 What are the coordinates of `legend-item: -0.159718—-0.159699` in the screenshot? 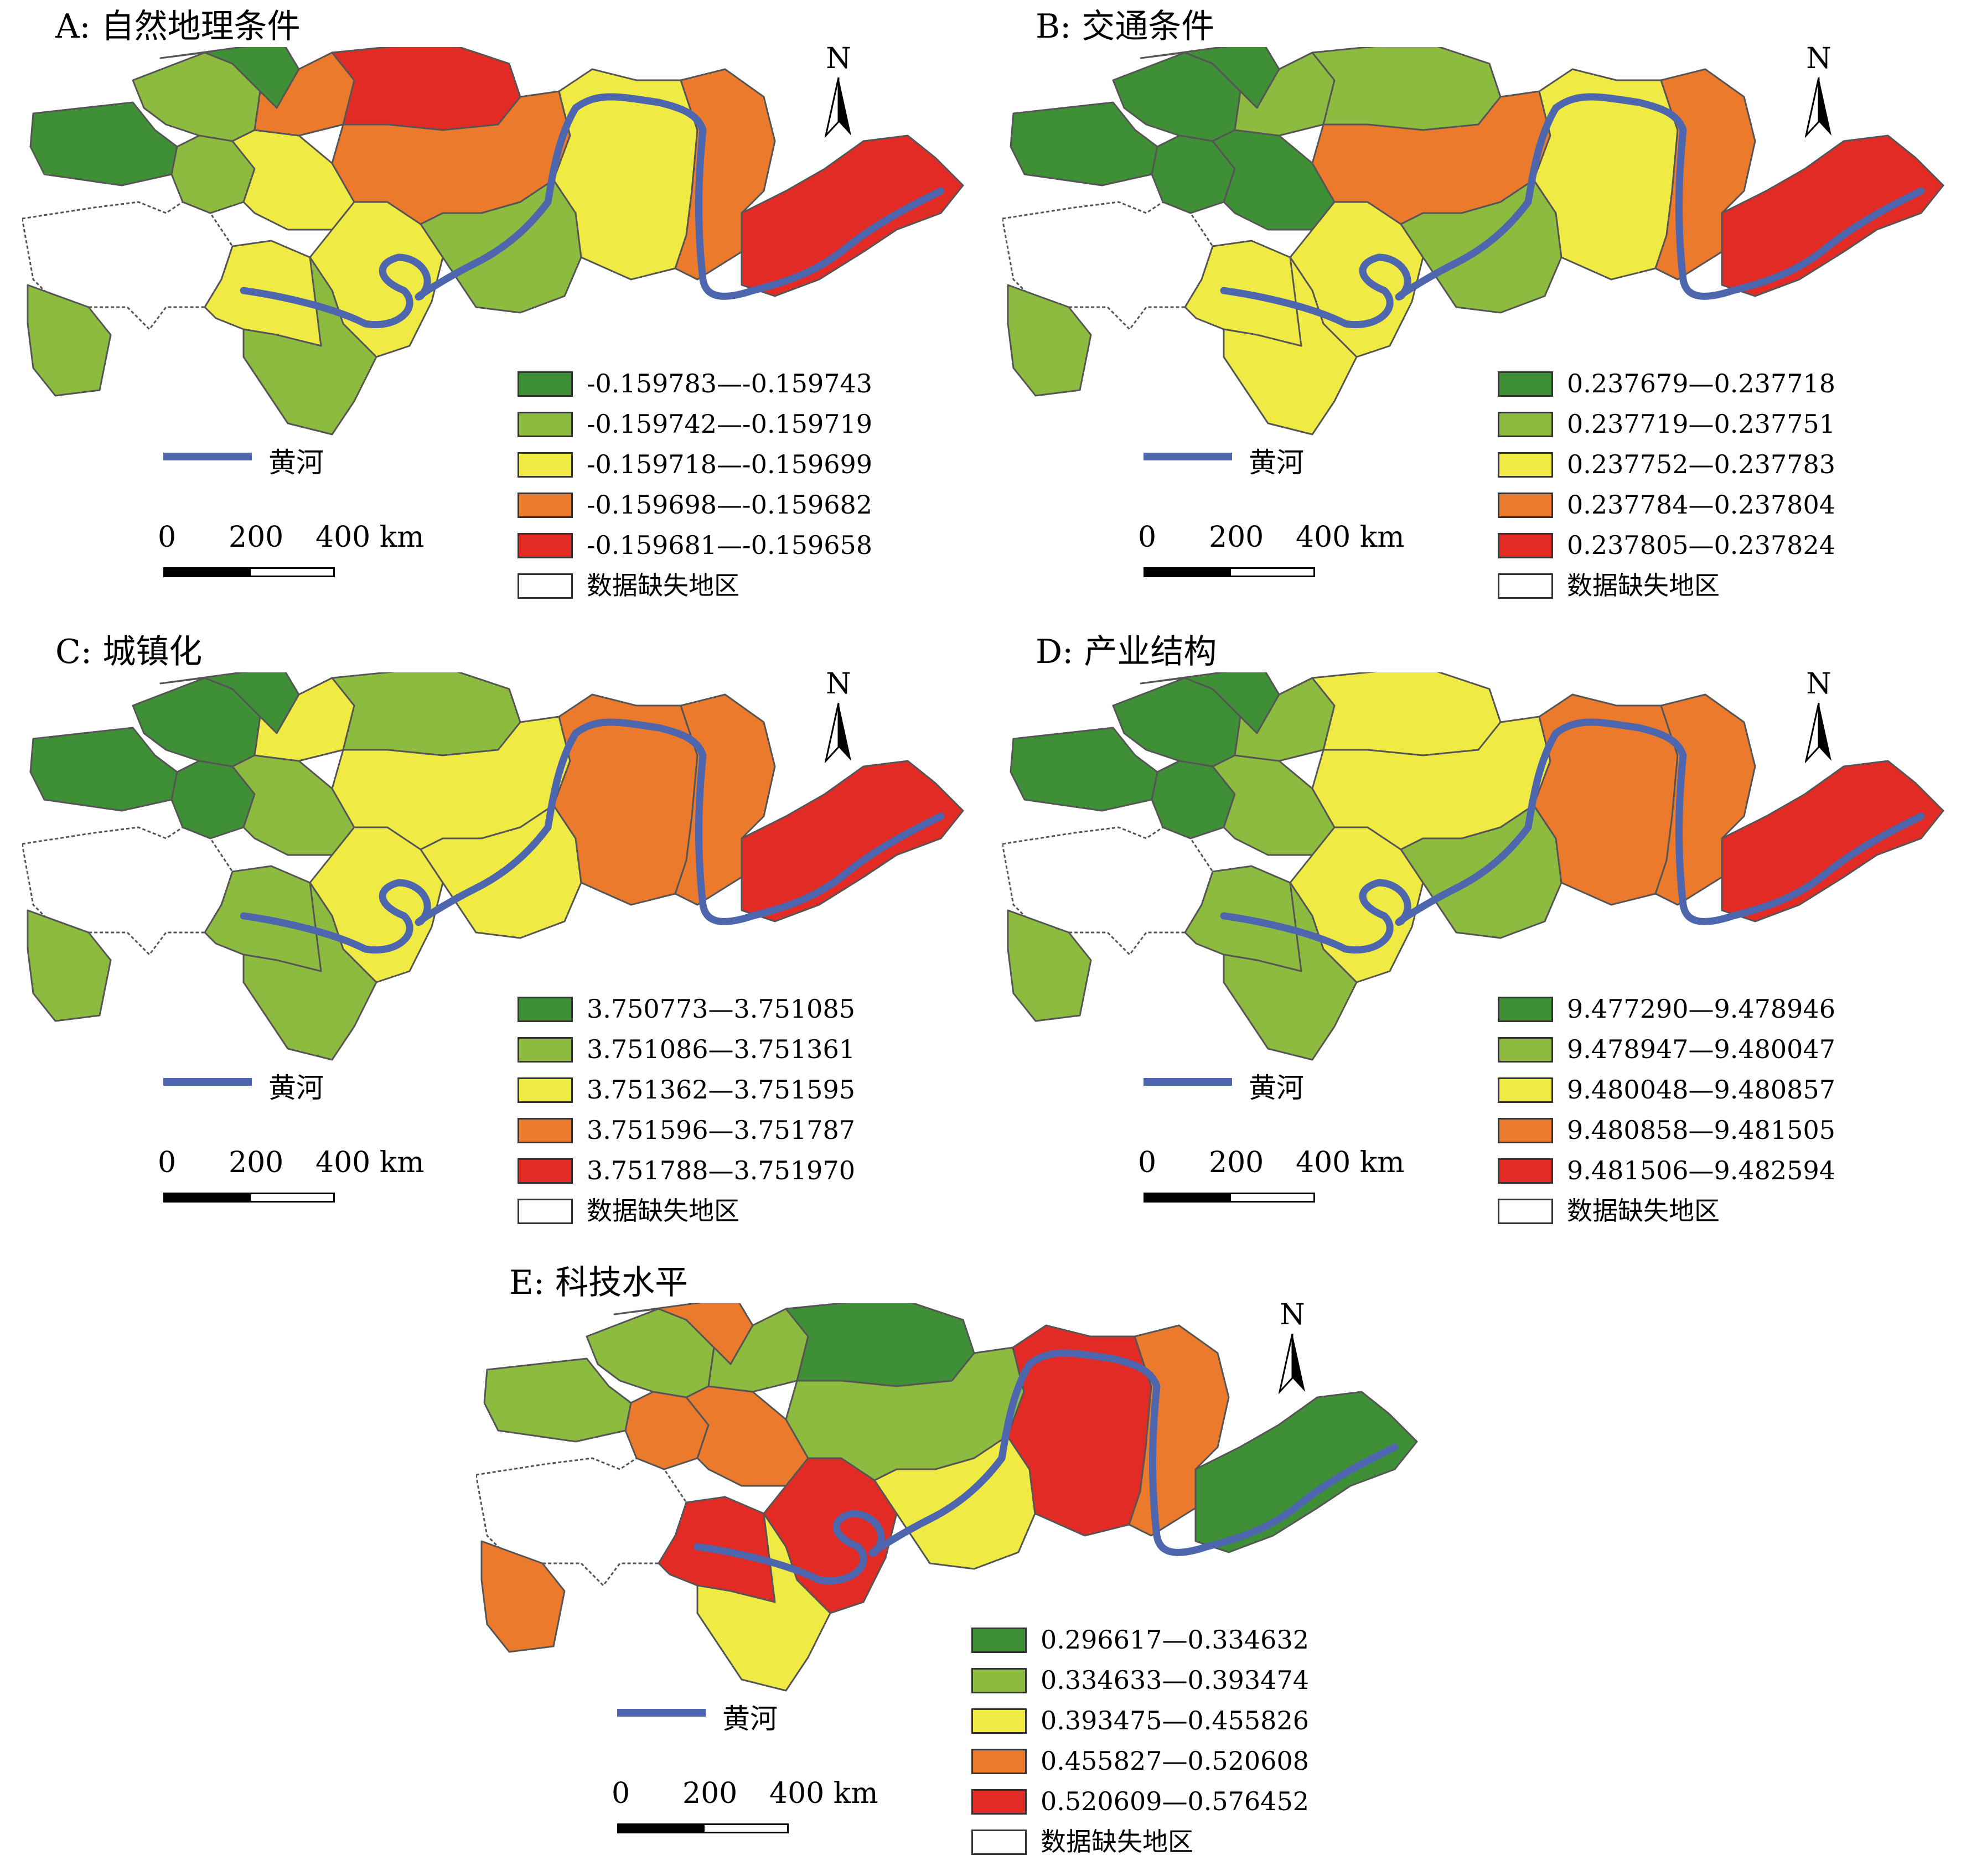 It's located at (722, 465).